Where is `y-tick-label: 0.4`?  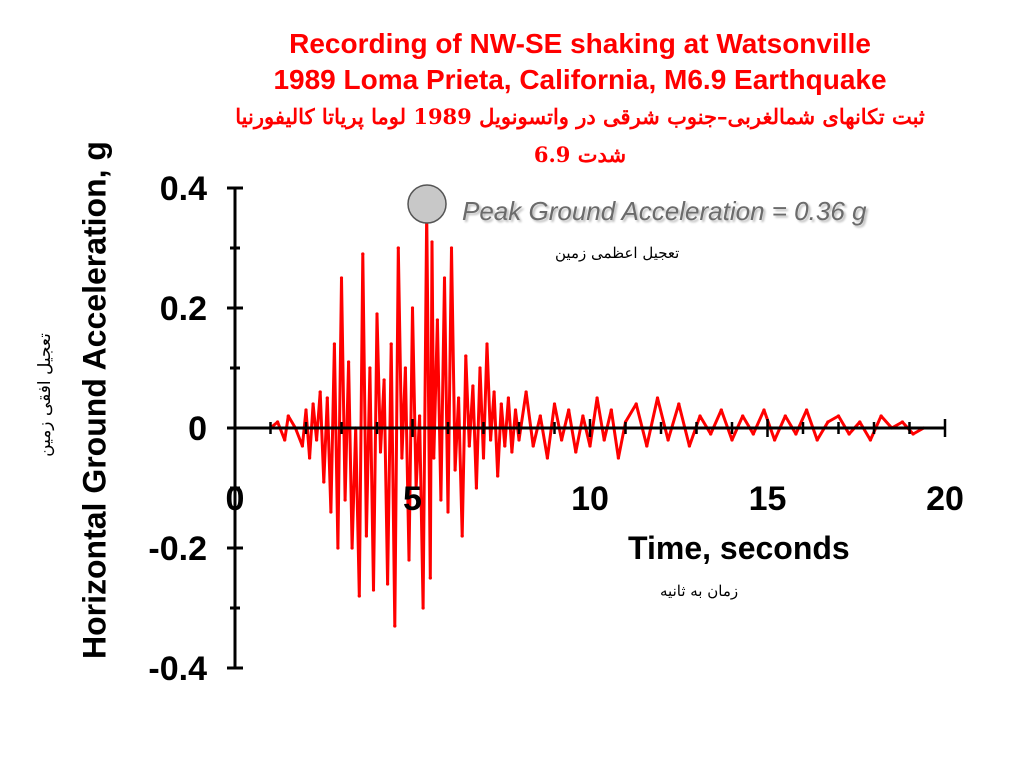
y-tick-label: 0.4 is located at coordinates (183, 189).